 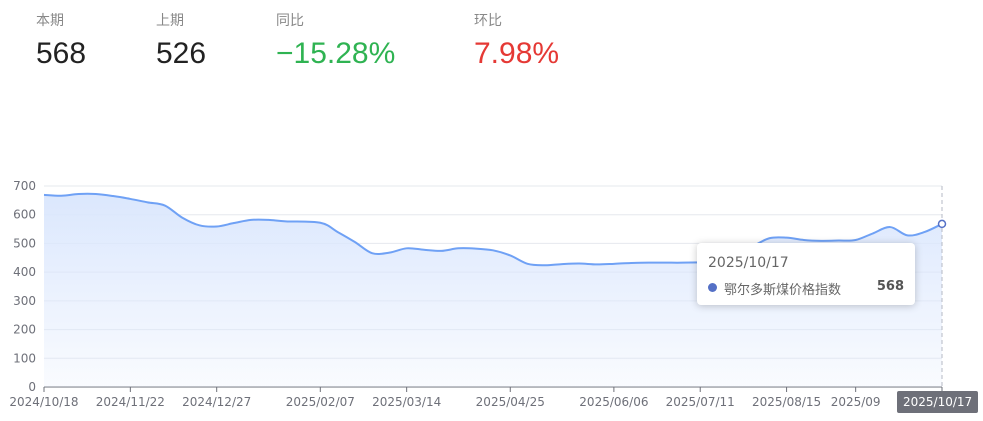 I want to click on y-tick-label: 300, so click(x=24, y=301).